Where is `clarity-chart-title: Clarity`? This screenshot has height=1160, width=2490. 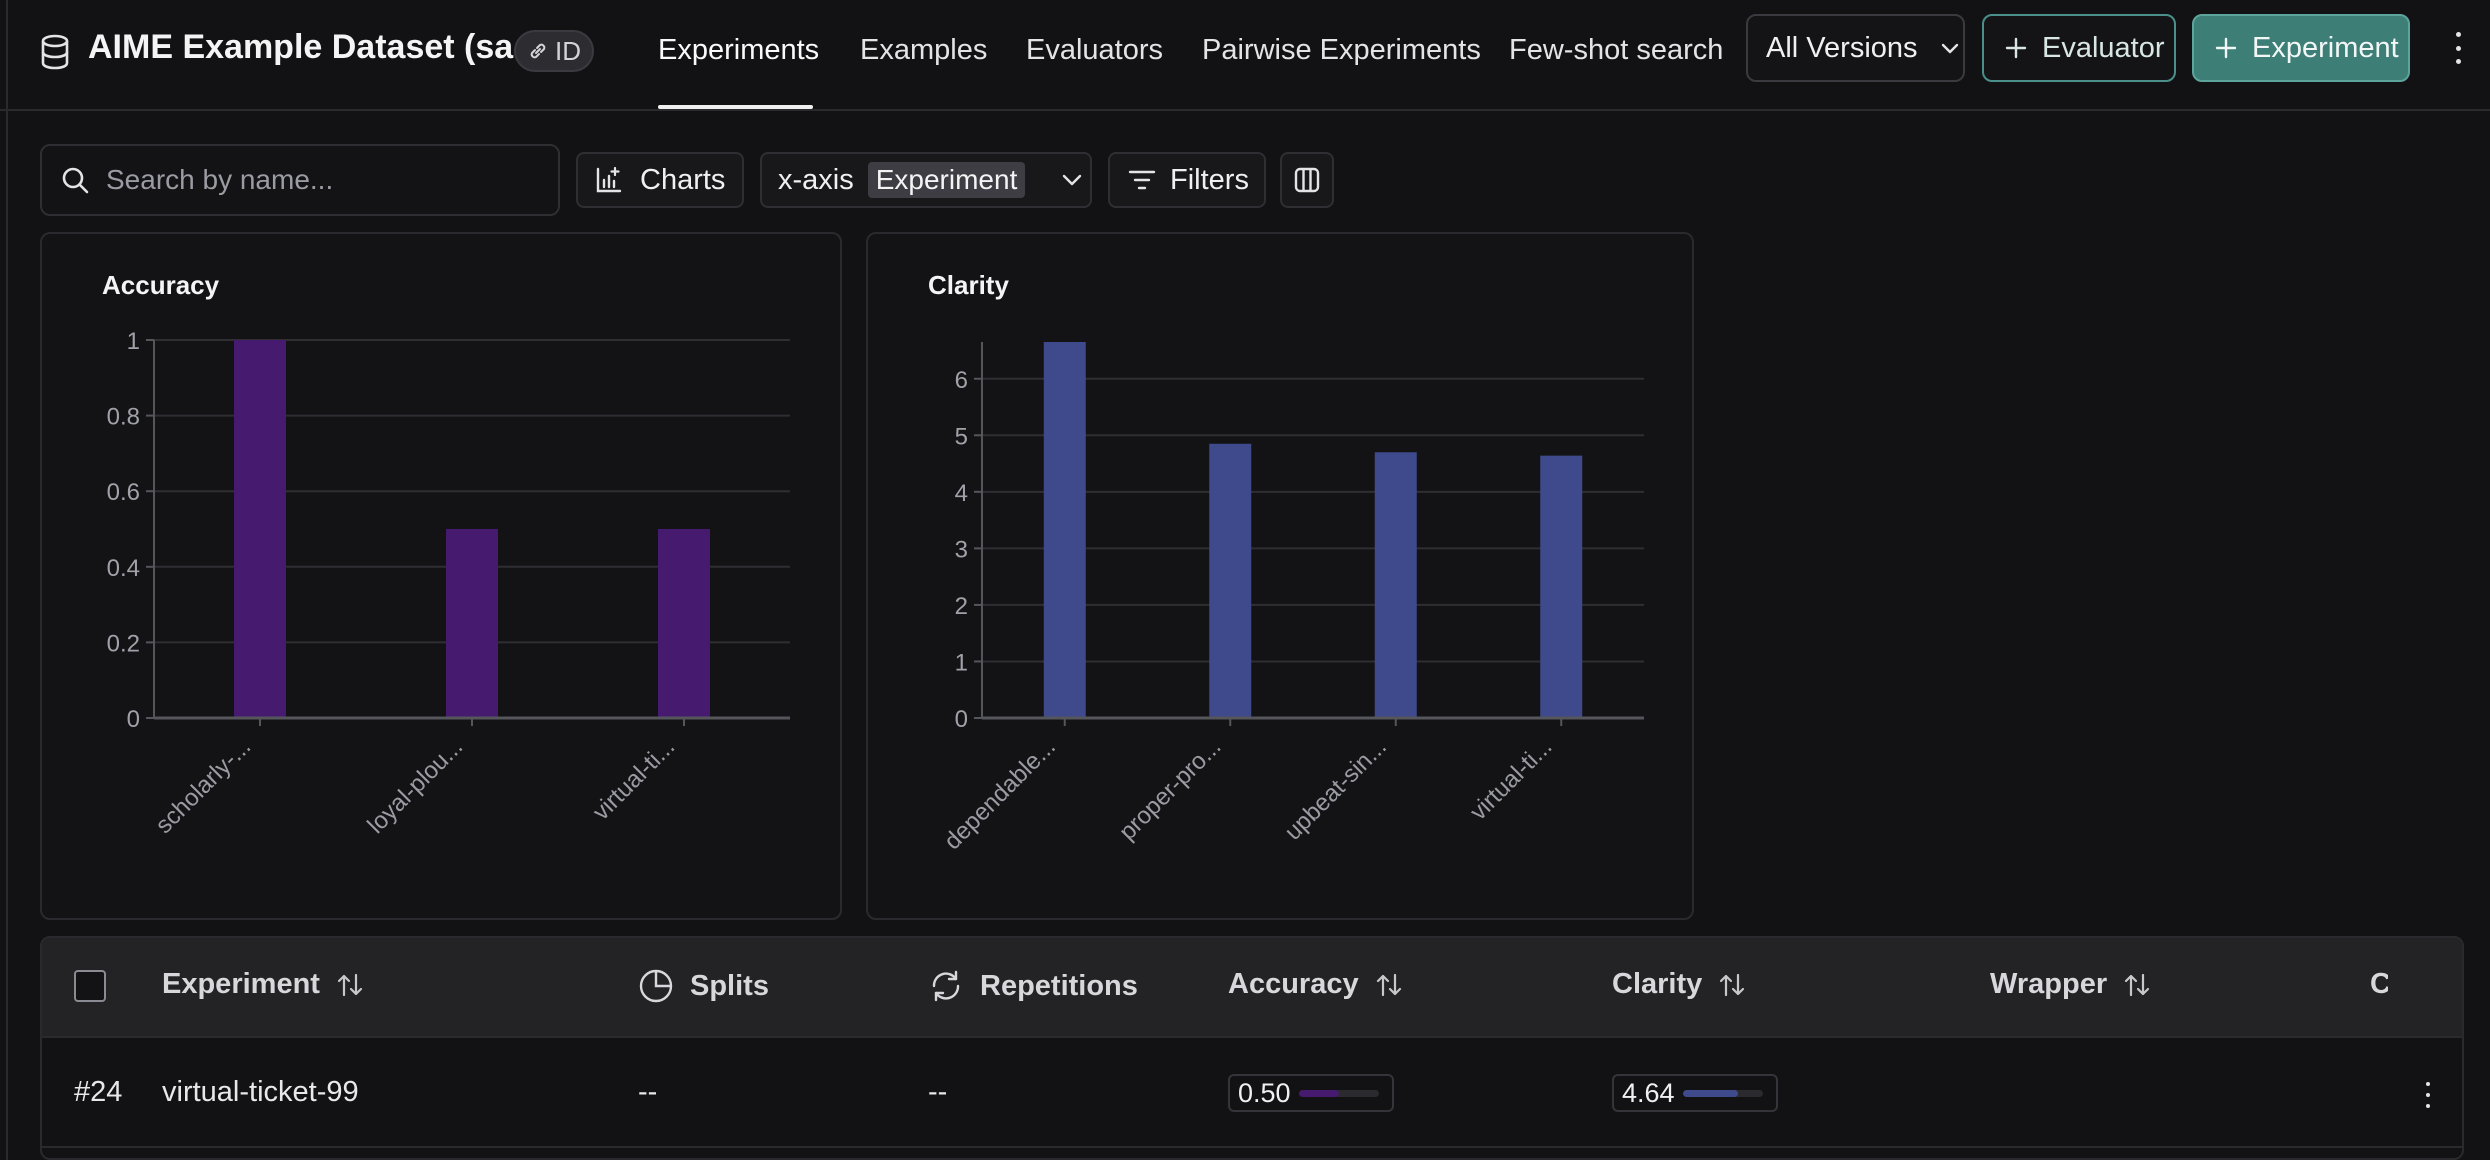
clarity-chart-title: Clarity is located at coordinates (968, 285).